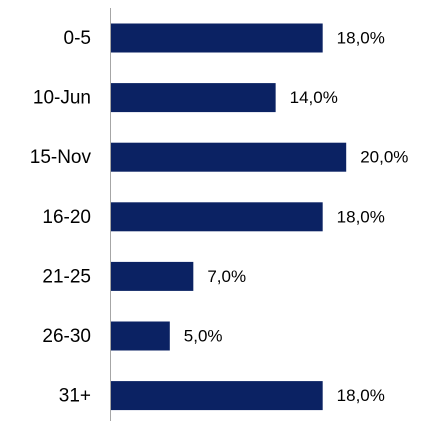 Image resolution: width=423 pixels, height=421 pixels. What do you see at coordinates (66, 276) in the screenshot?
I see `category-label: 21-25` at bounding box center [66, 276].